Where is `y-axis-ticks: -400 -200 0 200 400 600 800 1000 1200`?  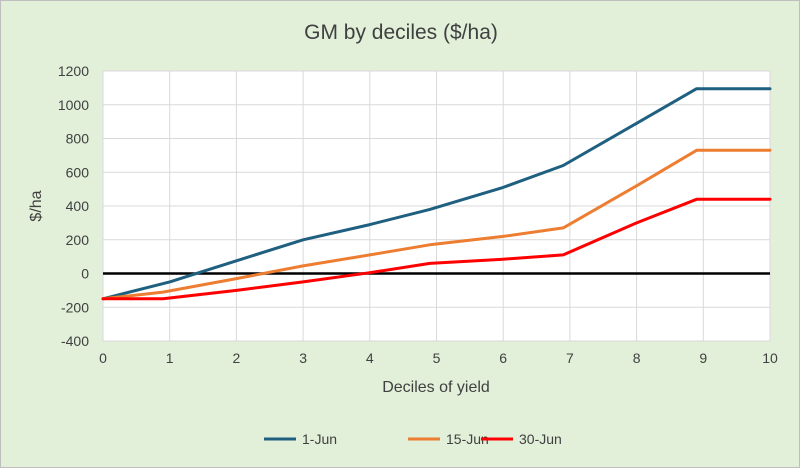
y-axis-ticks: -400 -200 0 200 400 600 800 1000 1200 is located at coordinates (73, 206).